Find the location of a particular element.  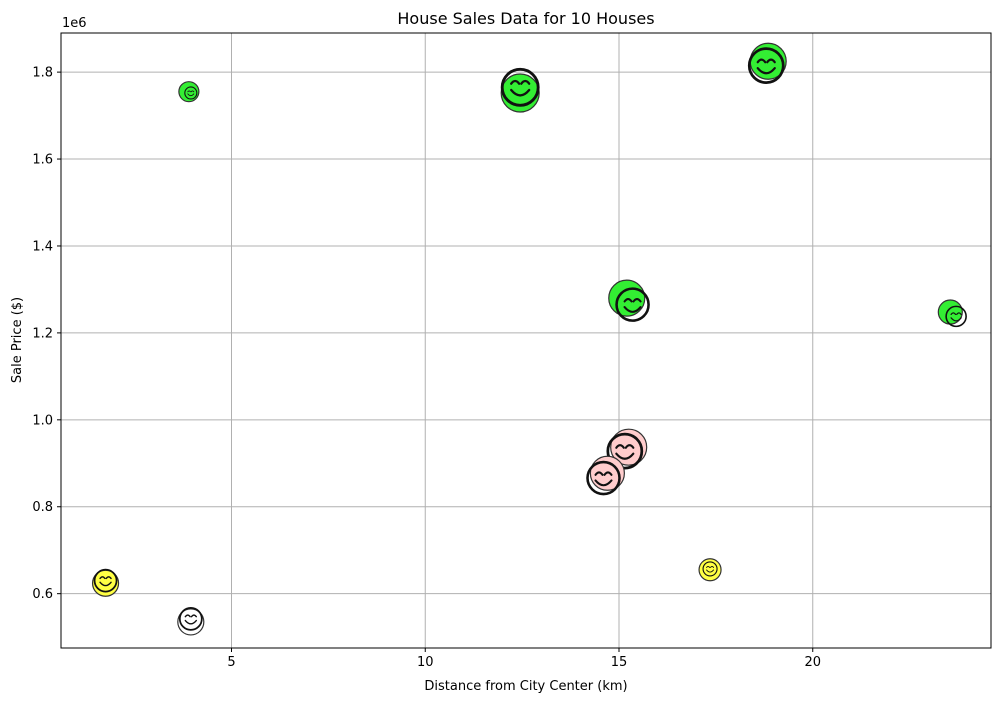

x-tick-label: 20 is located at coordinates (812, 662).